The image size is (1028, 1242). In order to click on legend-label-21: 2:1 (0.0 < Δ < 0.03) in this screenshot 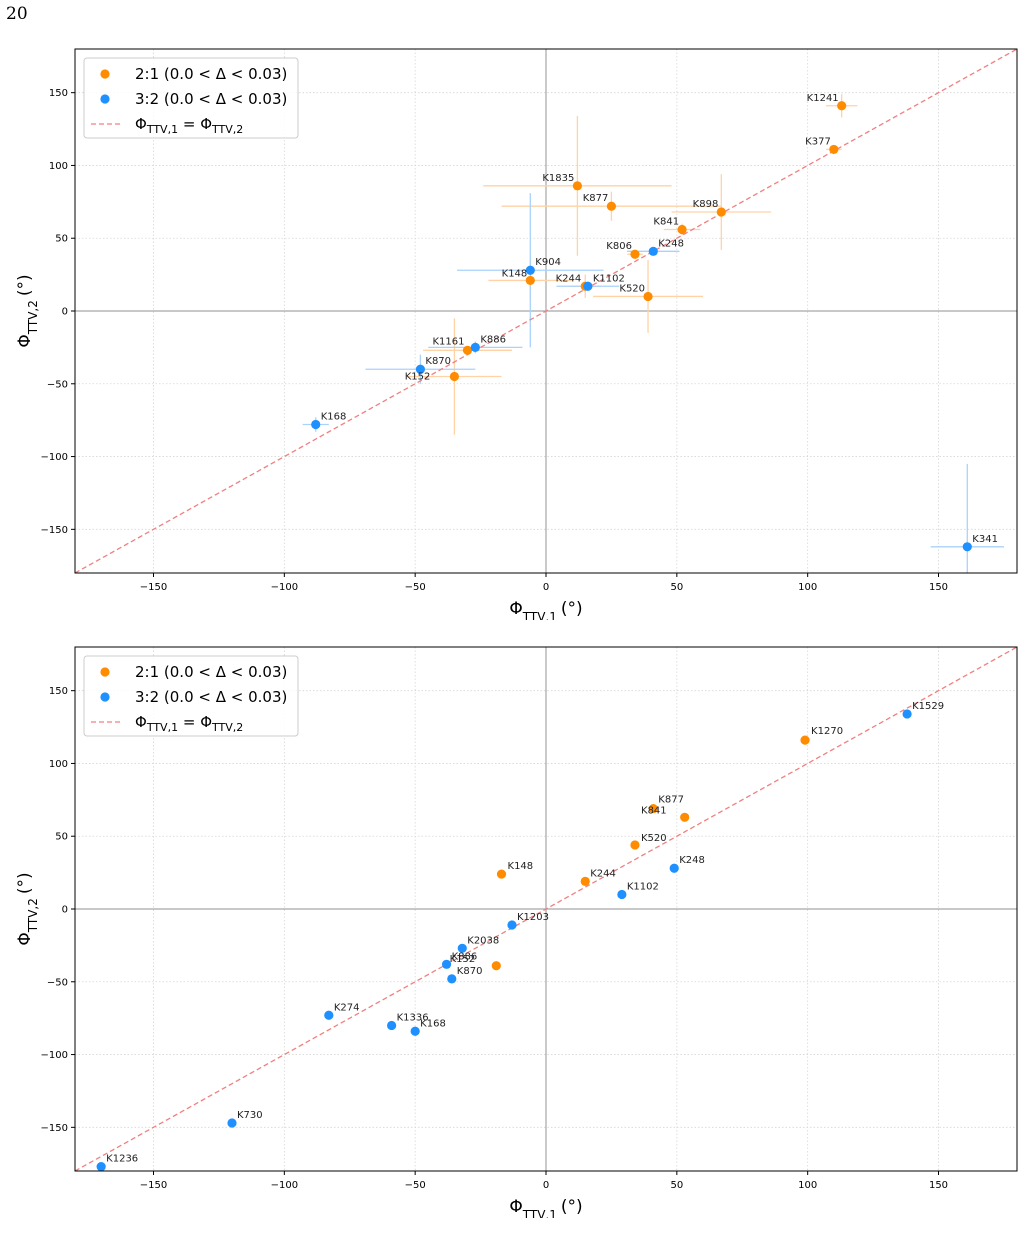, I will do `click(211, 672)`.